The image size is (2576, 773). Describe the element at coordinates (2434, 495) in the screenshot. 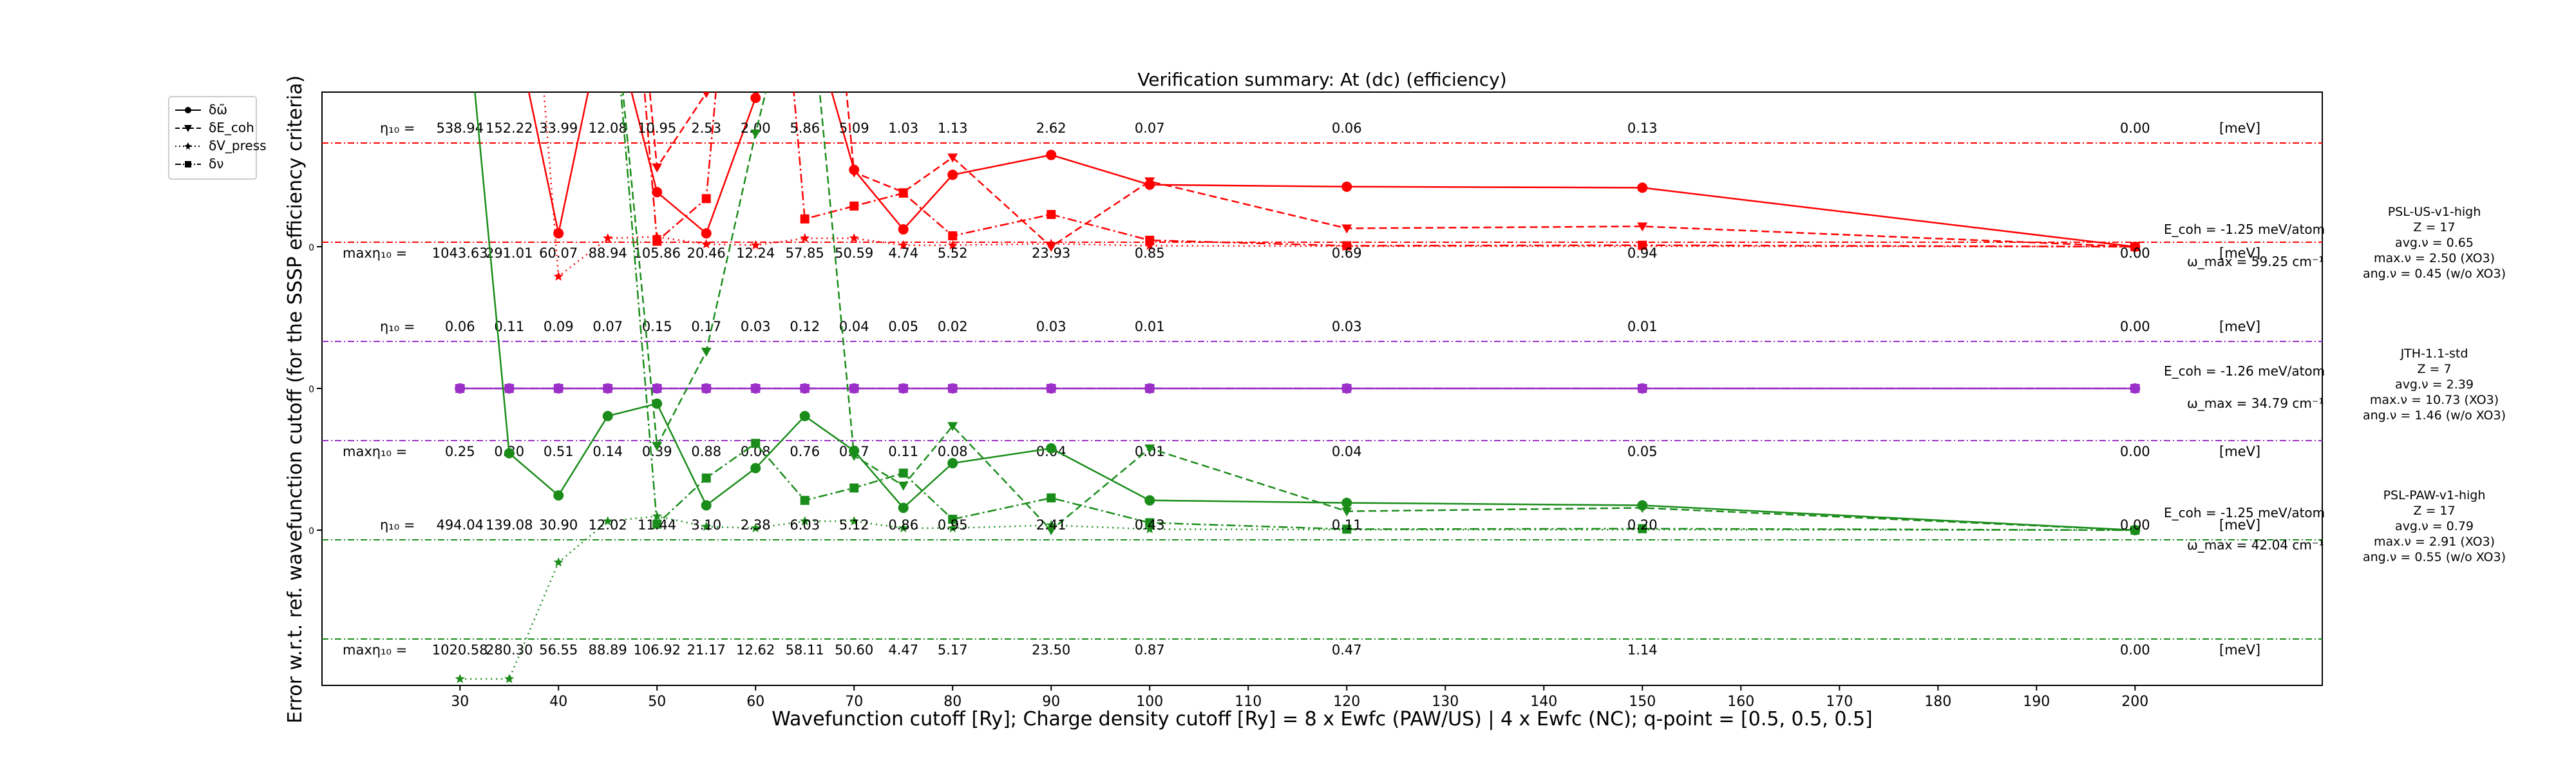

I see `pseudo-info-line: PSL-PAW-v1-high` at that location.